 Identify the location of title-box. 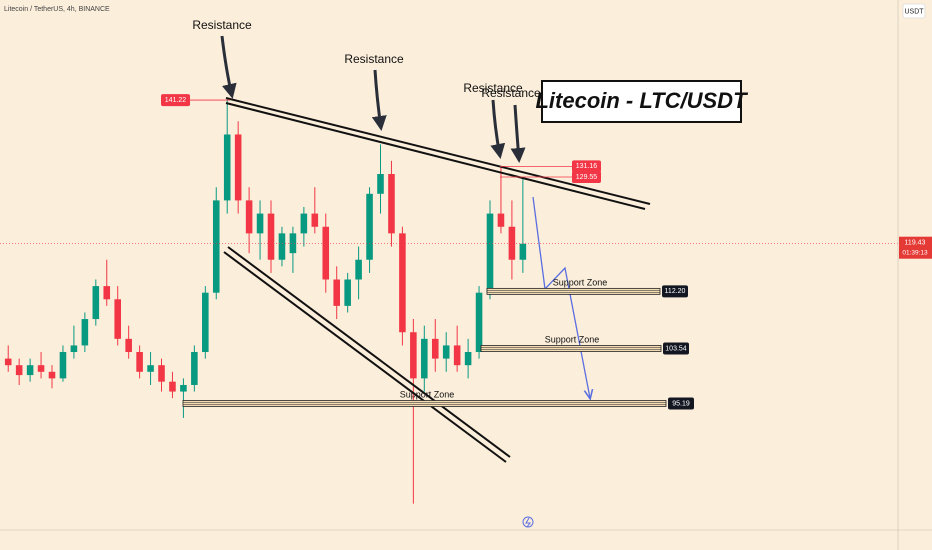
(641, 101).